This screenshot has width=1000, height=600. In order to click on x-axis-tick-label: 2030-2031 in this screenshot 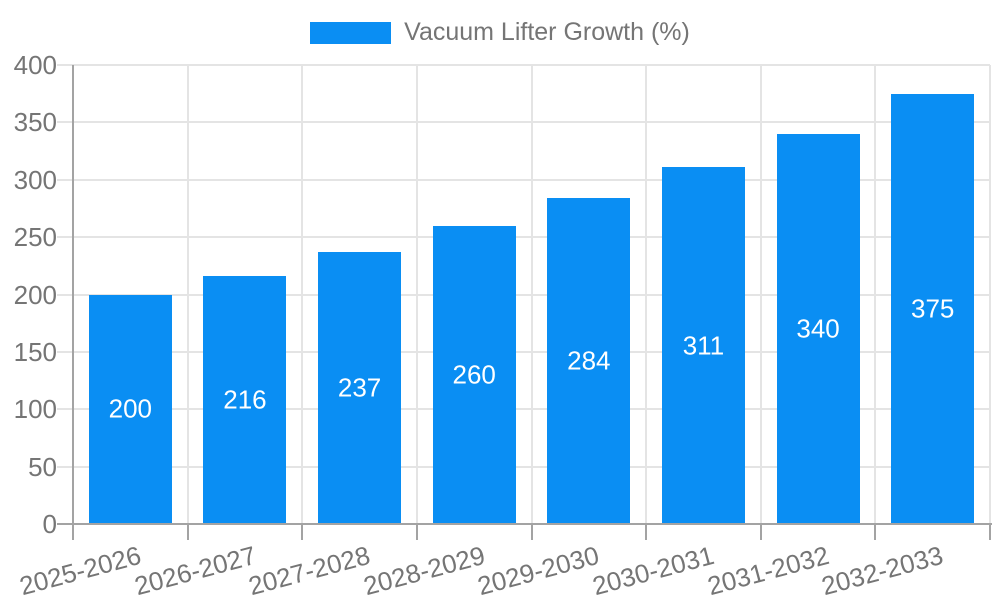, I will do `click(653, 570)`.